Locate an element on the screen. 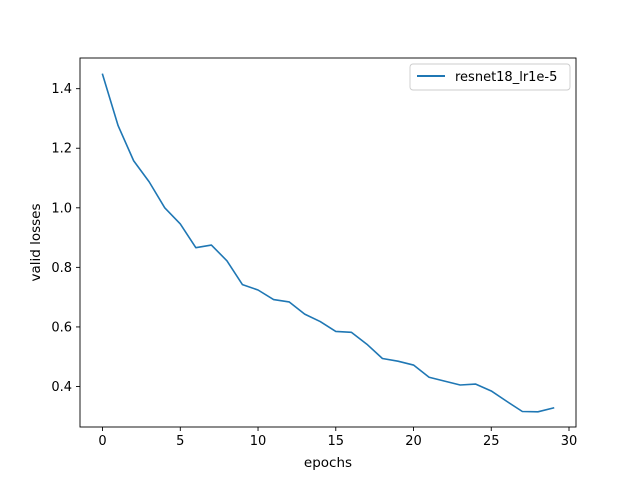  x-tick-label: 20 is located at coordinates (413, 441).